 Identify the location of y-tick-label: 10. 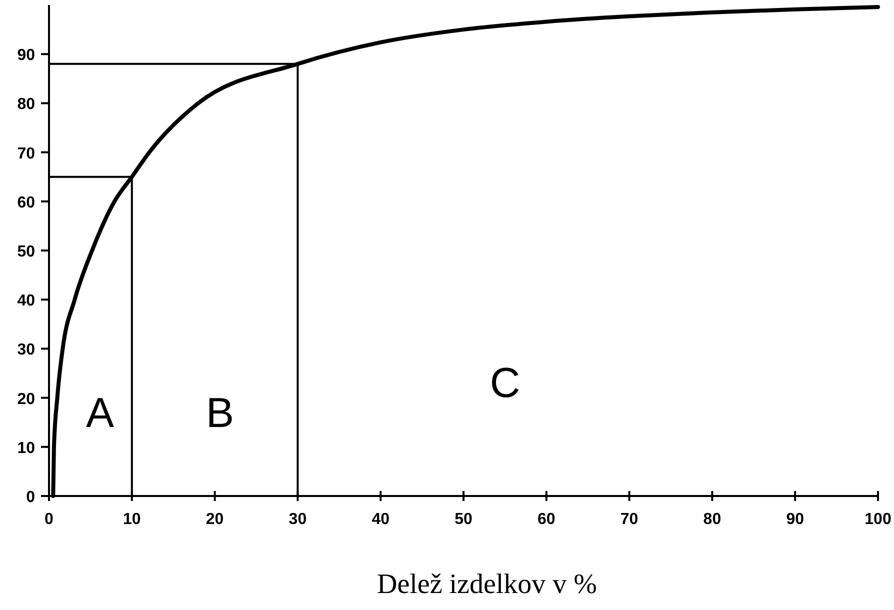
(26, 448).